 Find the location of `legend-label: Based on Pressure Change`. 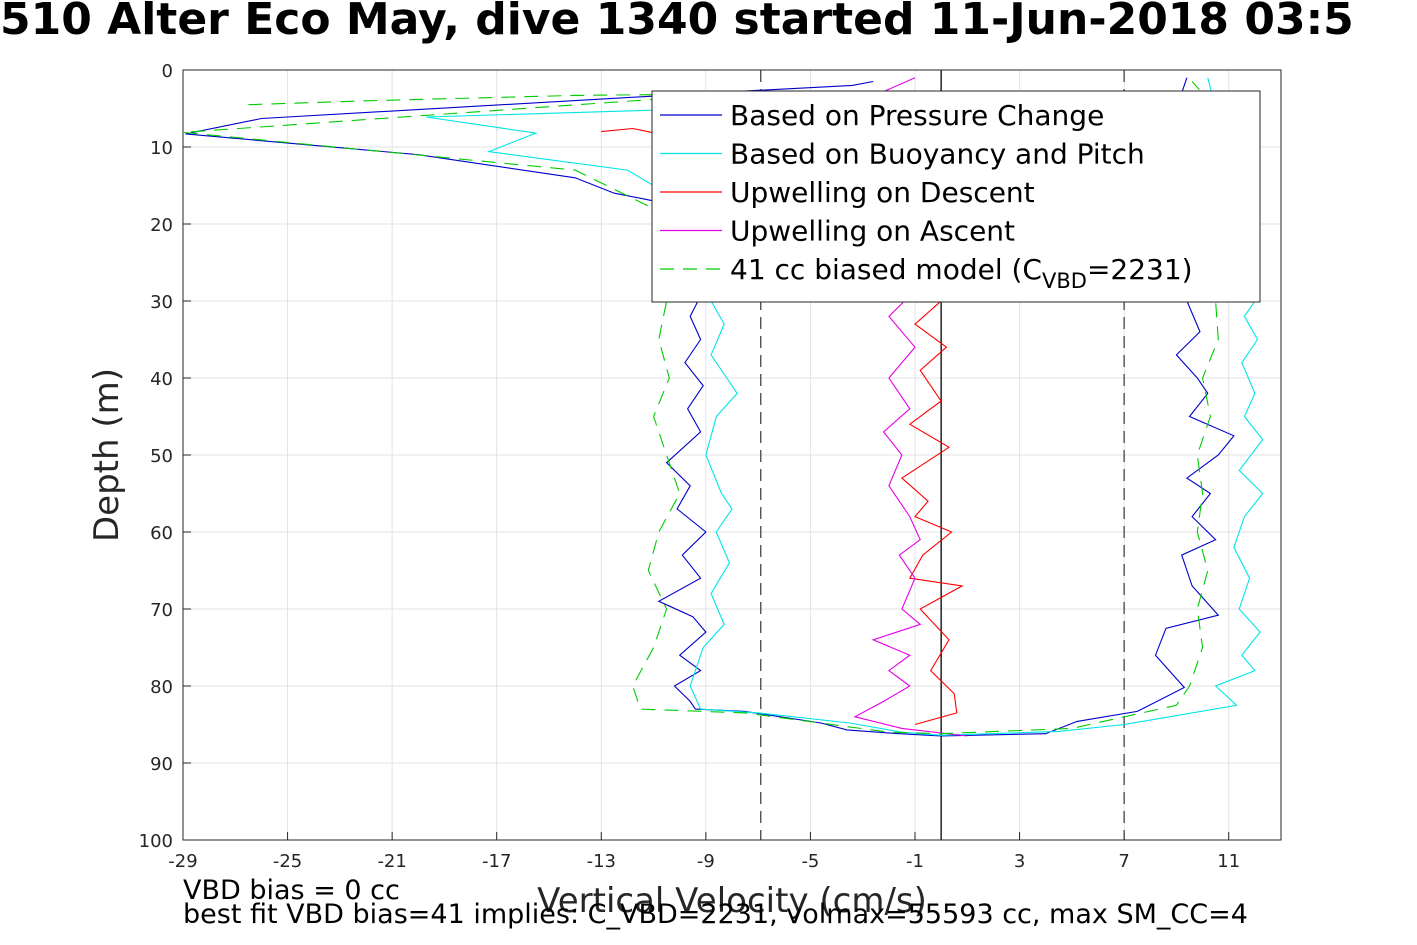

legend-label: Based on Pressure Change is located at coordinates (917, 115).